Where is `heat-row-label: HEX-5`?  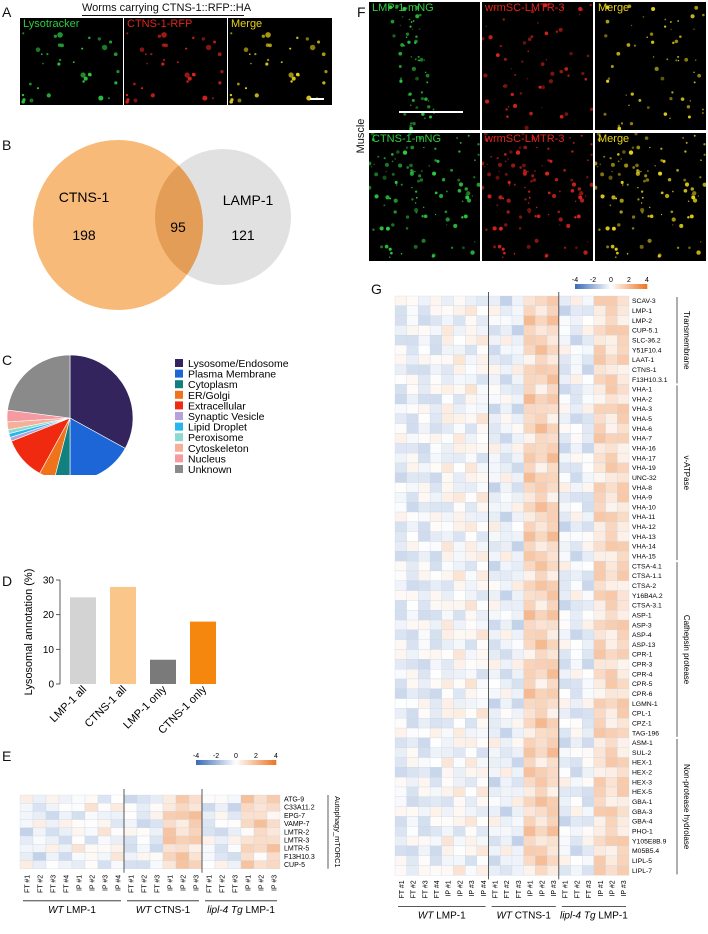 heat-row-label: HEX-5 is located at coordinates (642, 792).